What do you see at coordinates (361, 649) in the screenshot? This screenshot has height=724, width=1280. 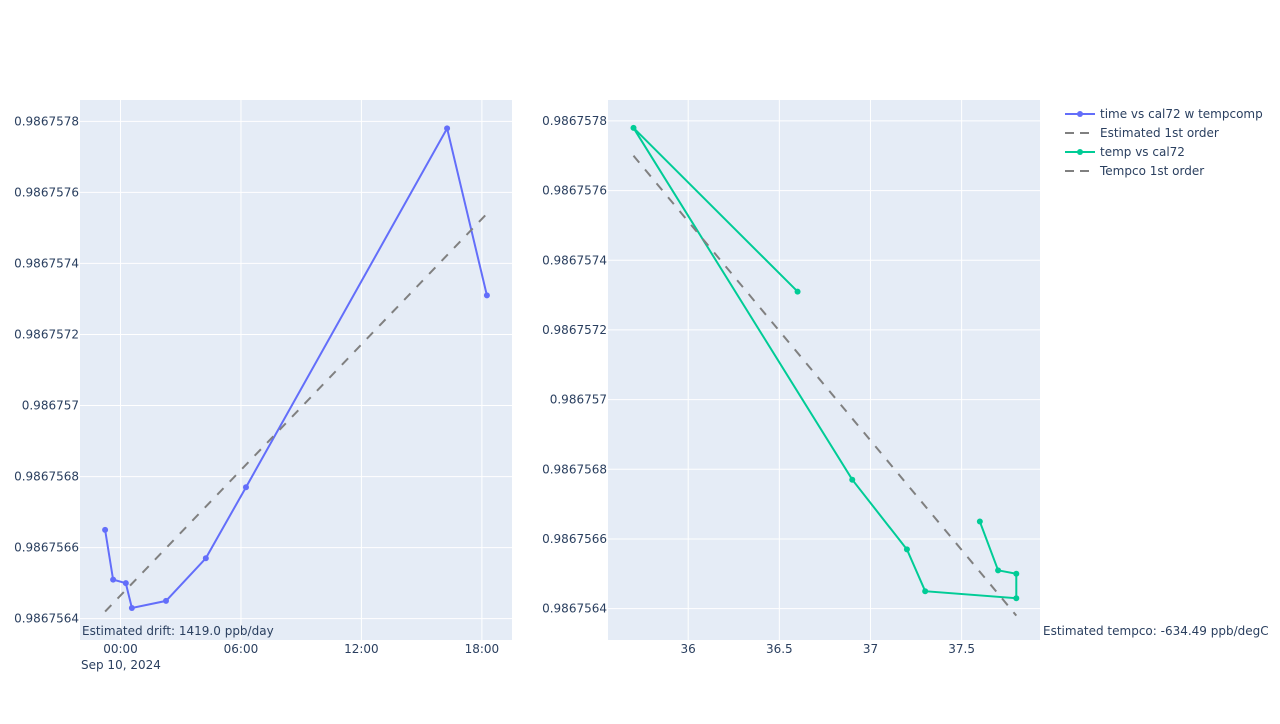 I see `x-tick-label: 12:00` at bounding box center [361, 649].